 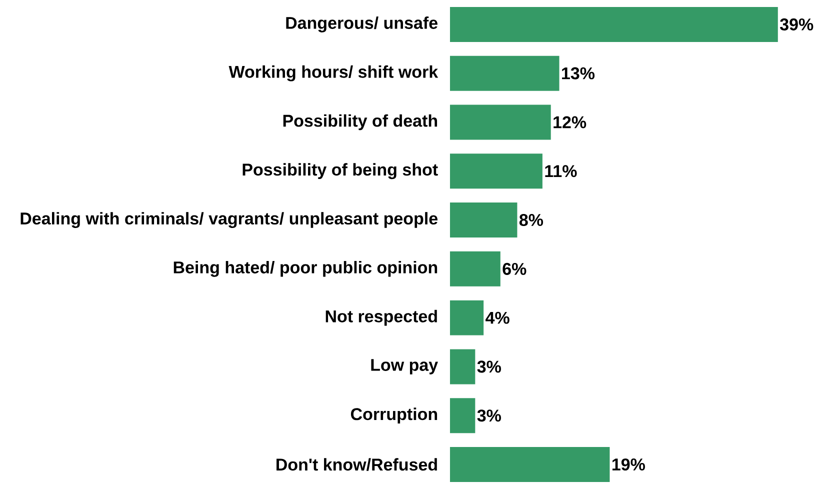 I want to click on data-label: 4%, so click(x=498, y=318).